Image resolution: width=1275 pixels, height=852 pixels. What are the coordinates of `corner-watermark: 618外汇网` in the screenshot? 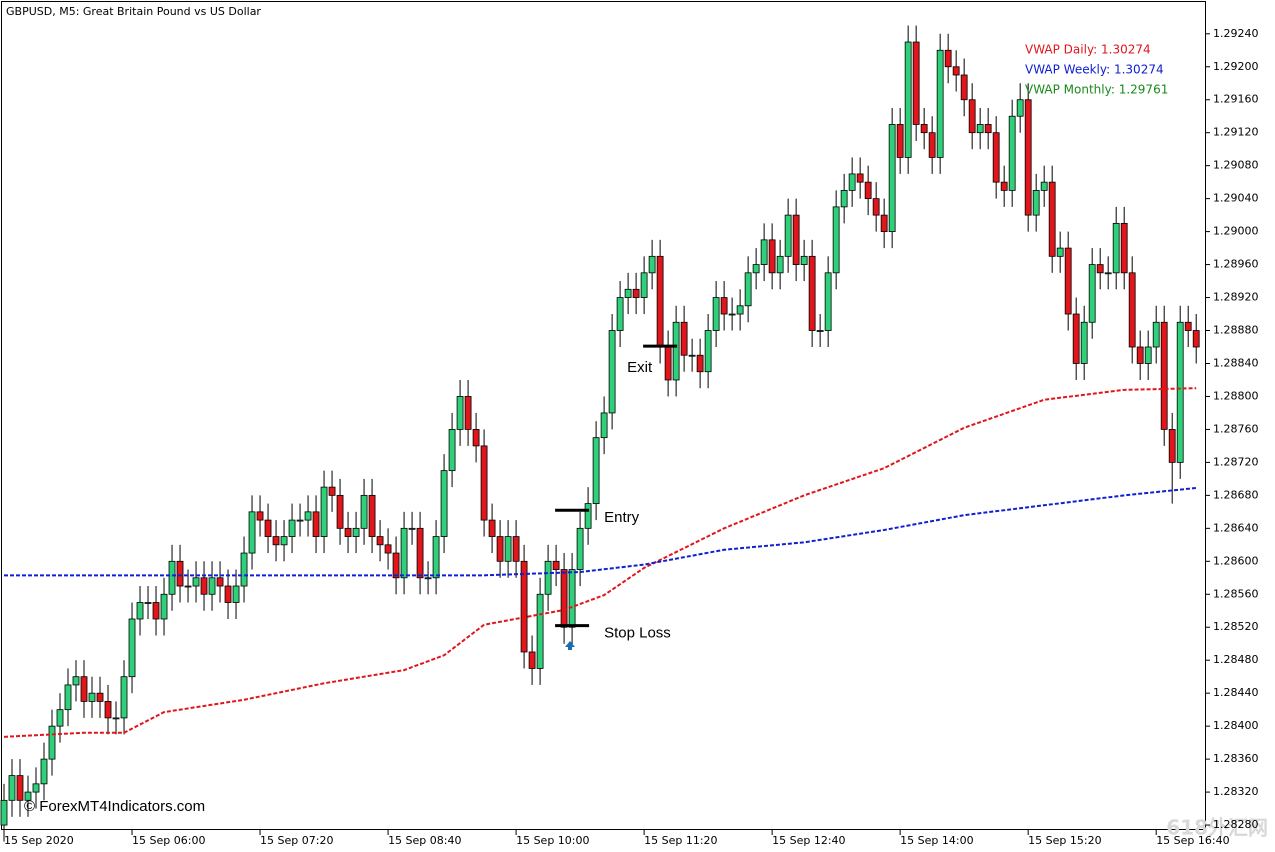 It's located at (1217, 828).